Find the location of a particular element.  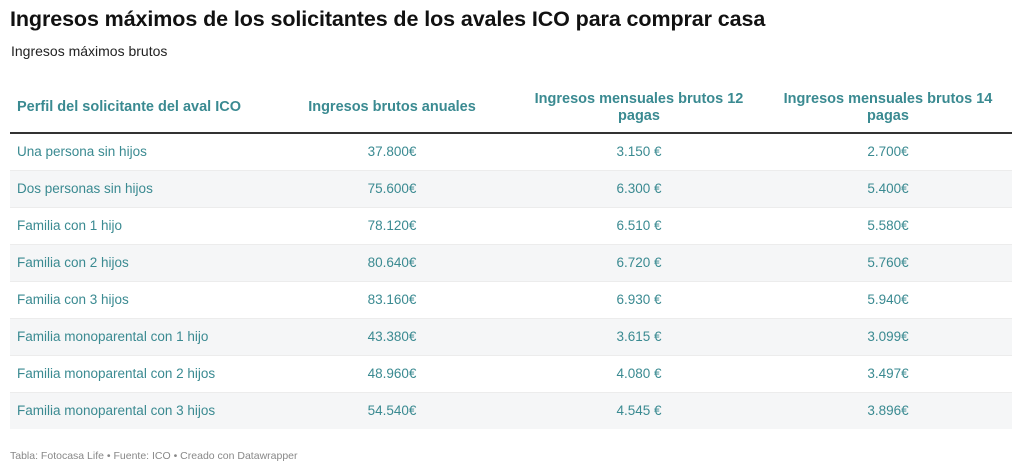

monthly-12-cell: 6.510 € is located at coordinates (639, 226).